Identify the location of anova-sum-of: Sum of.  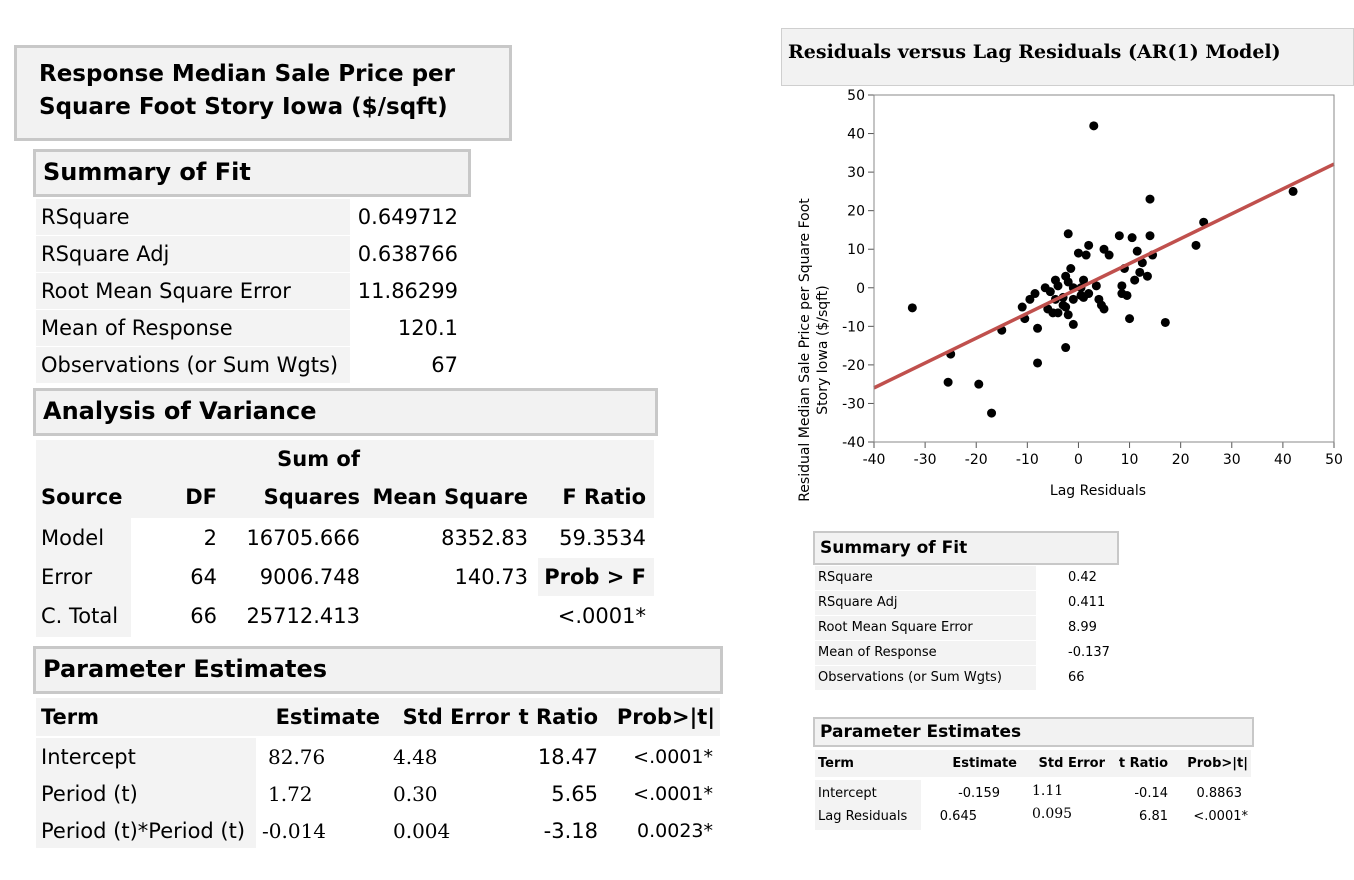
(318, 459).